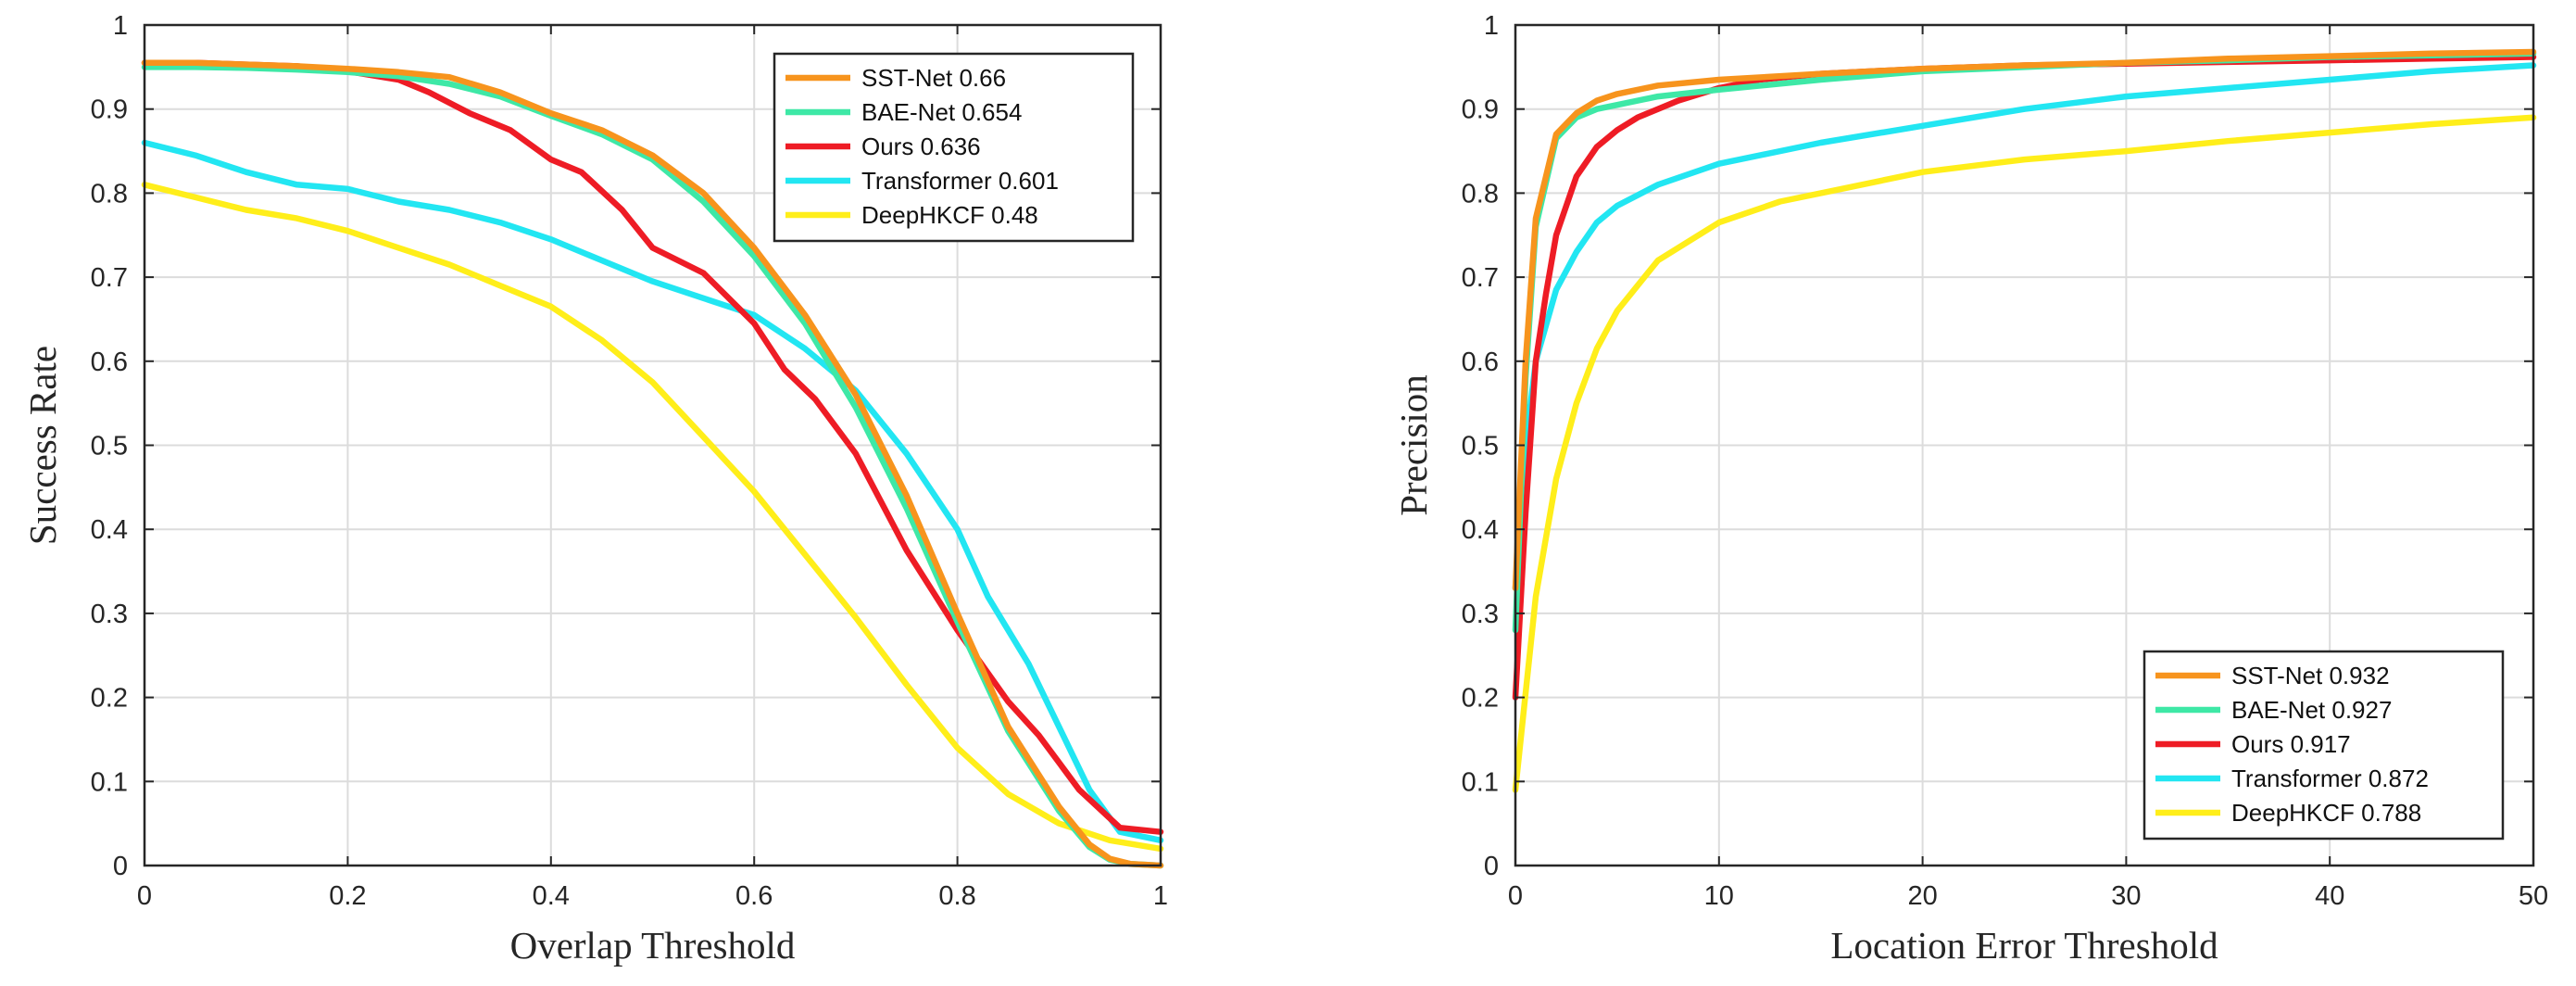 This screenshot has width=2576, height=986. What do you see at coordinates (754, 896) in the screenshot?
I see `x-tick-label: 0.6` at bounding box center [754, 896].